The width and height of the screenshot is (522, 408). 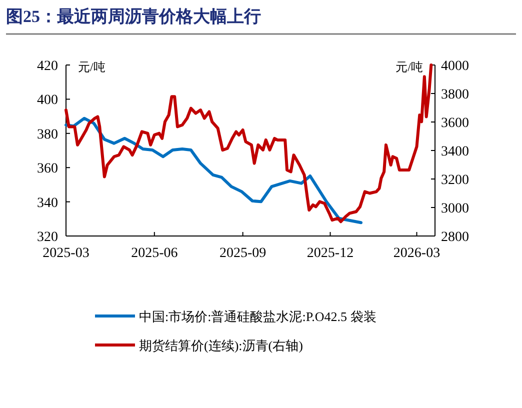 What do you see at coordinates (221, 345) in the screenshot?
I see `legend-label: 期货结算价(连续):沥青(右轴)` at bounding box center [221, 345].